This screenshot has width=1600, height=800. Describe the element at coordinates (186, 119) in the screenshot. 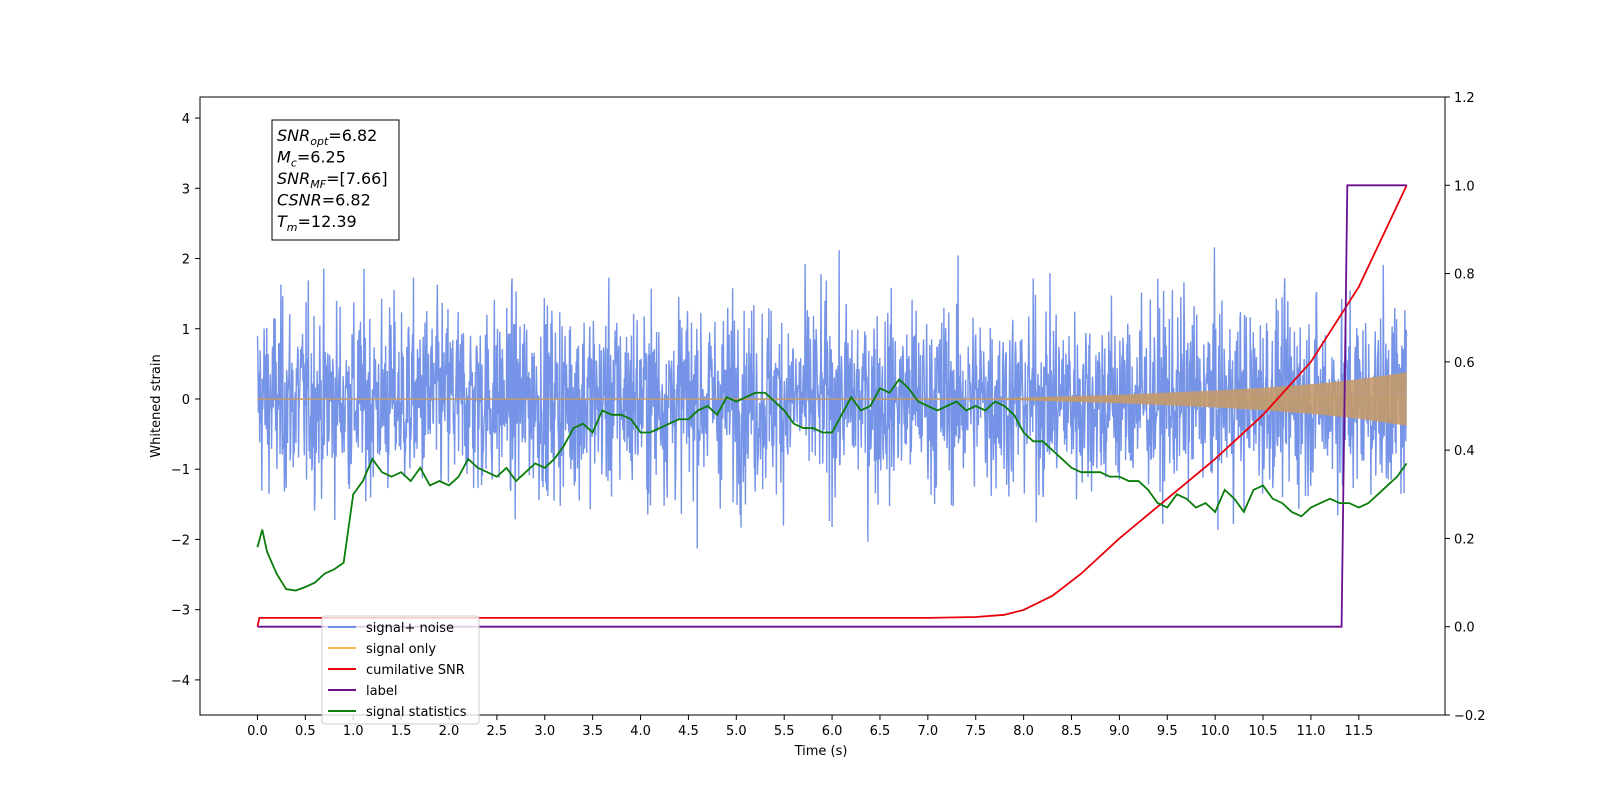

I see `y-tick-label: 4` at that location.